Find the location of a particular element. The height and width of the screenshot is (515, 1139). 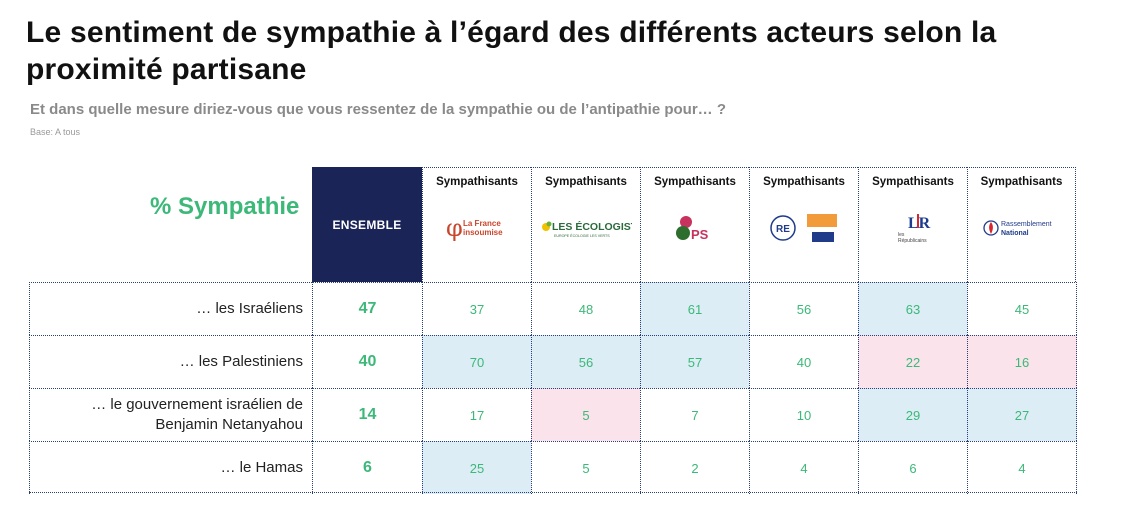

column-header-ensemble: ENSEMBLE is located at coordinates (367, 224).